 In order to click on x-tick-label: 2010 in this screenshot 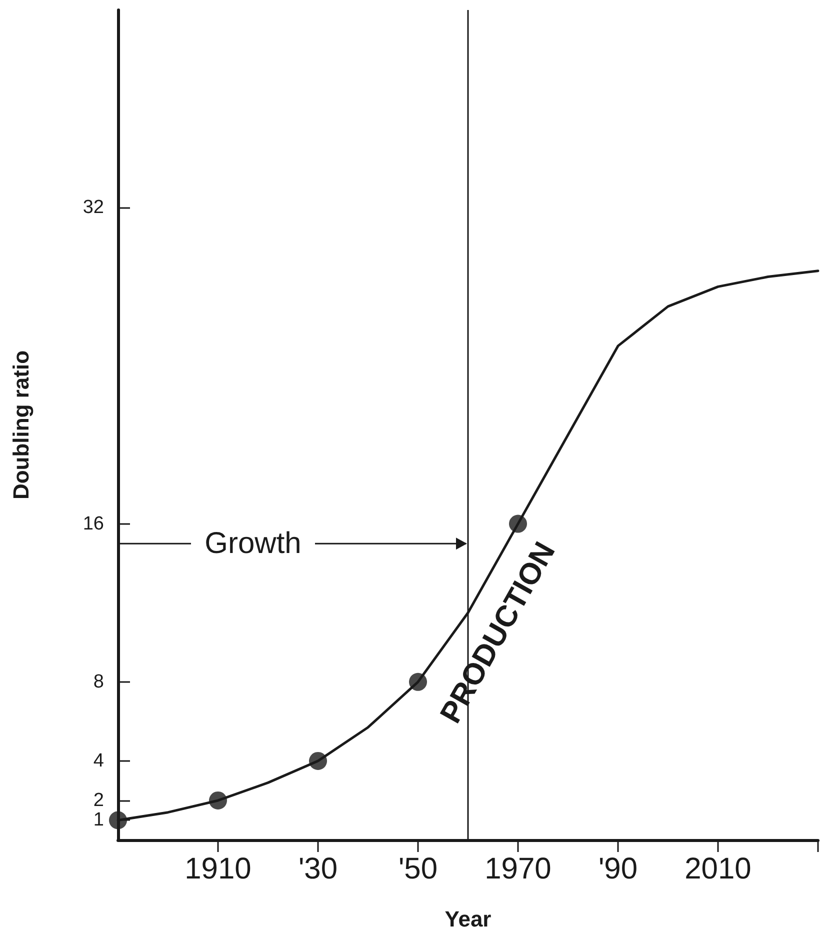, I will do `click(718, 869)`.